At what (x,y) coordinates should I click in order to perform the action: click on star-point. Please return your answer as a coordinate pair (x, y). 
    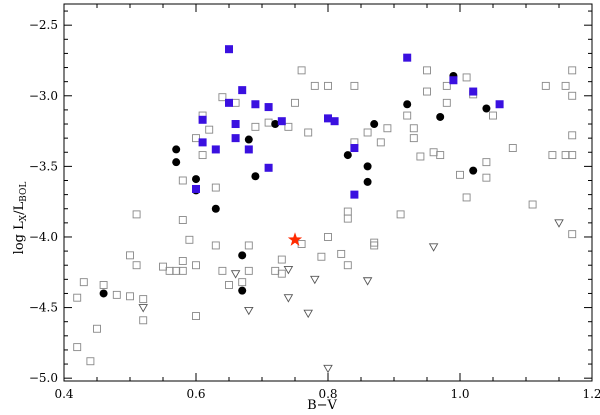
    Looking at the image, I should click on (295, 239).